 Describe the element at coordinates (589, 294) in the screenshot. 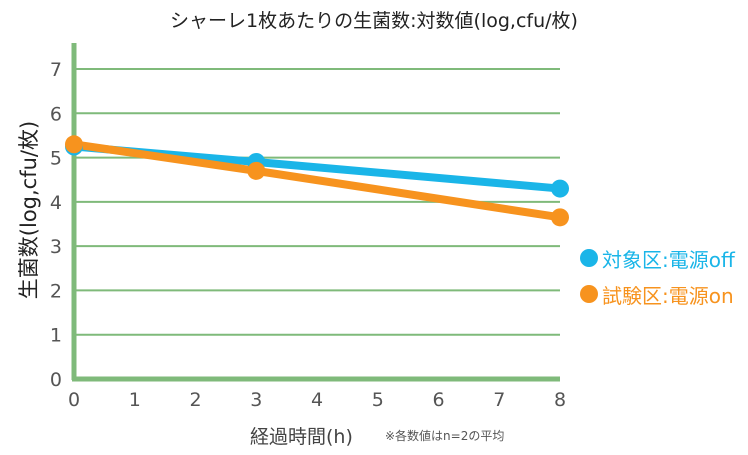

I see `legend-marker-on` at that location.